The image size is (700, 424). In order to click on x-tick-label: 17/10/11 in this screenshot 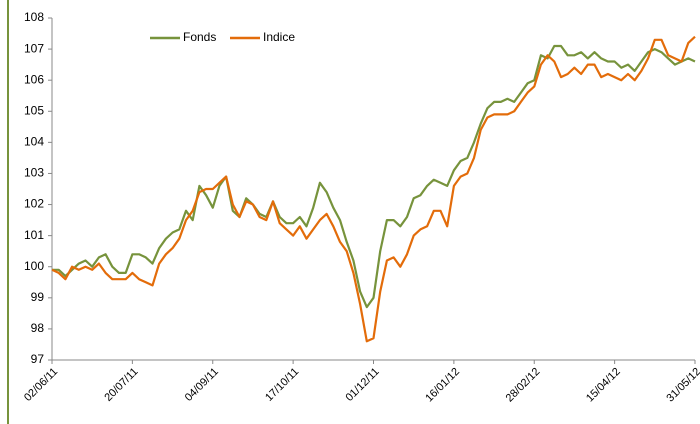, I will do `click(282, 385)`.